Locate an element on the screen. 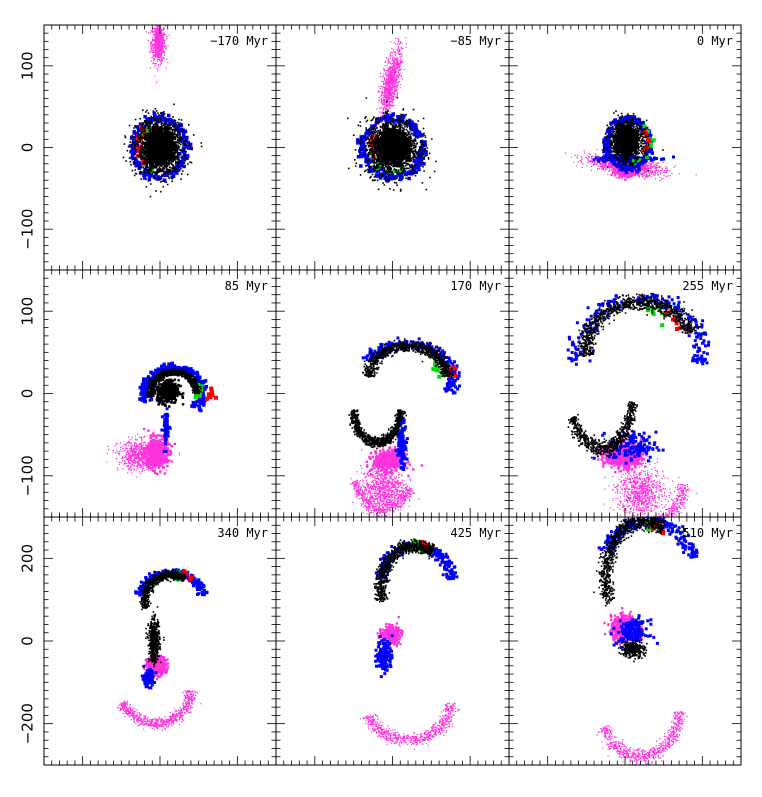  panel-time-label: 0 Myr is located at coordinates (715, 41).